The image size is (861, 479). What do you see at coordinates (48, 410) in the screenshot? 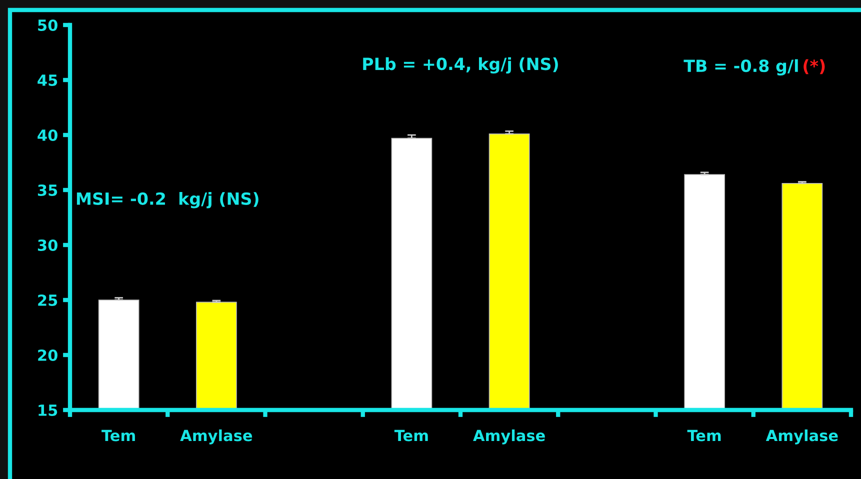
I see `y-tick-label: 15` at bounding box center [48, 410].